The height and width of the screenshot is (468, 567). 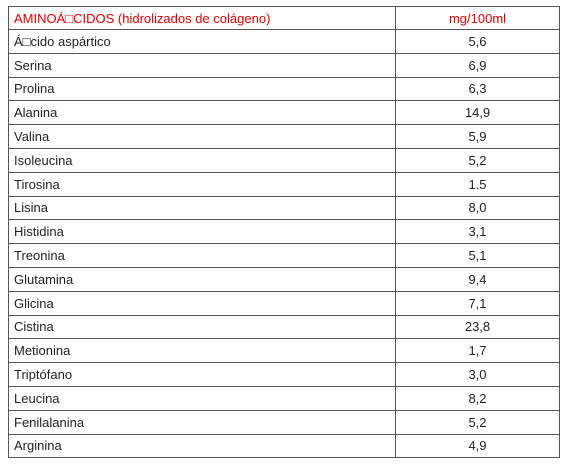 What do you see at coordinates (202, 18) in the screenshot?
I see `header-cell: AMINOÁ□CIDOS (hidrolizados de colágeno)` at bounding box center [202, 18].